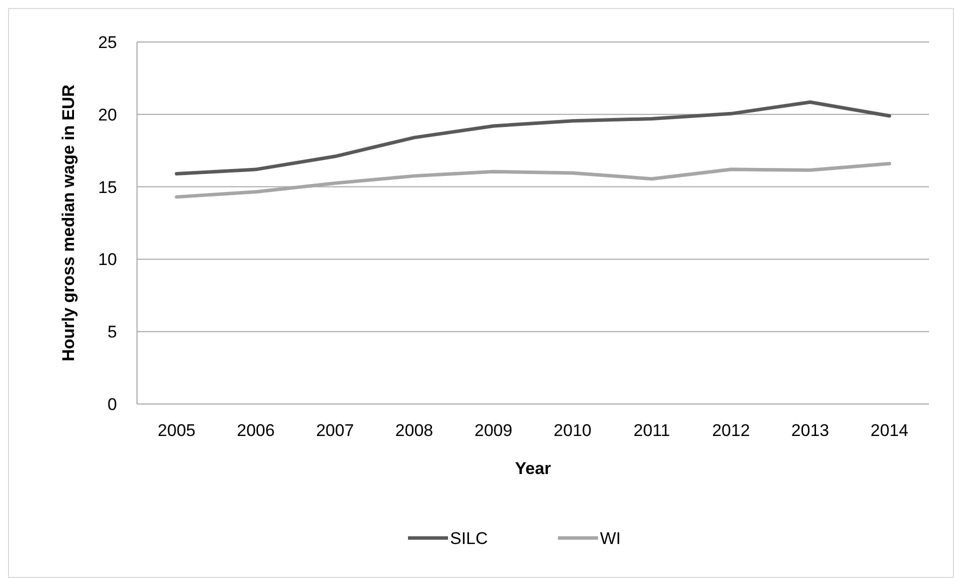  I want to click on y-tick-label: 10, so click(107, 260).